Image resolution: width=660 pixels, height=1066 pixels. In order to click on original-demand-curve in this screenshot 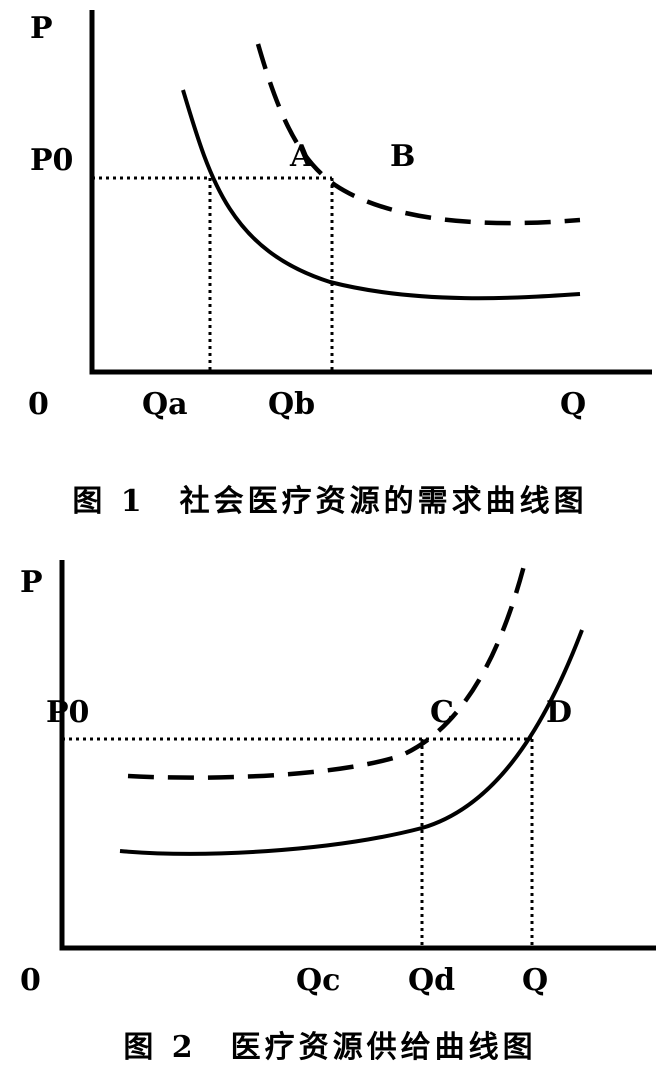, I will do `click(381, 195)`.